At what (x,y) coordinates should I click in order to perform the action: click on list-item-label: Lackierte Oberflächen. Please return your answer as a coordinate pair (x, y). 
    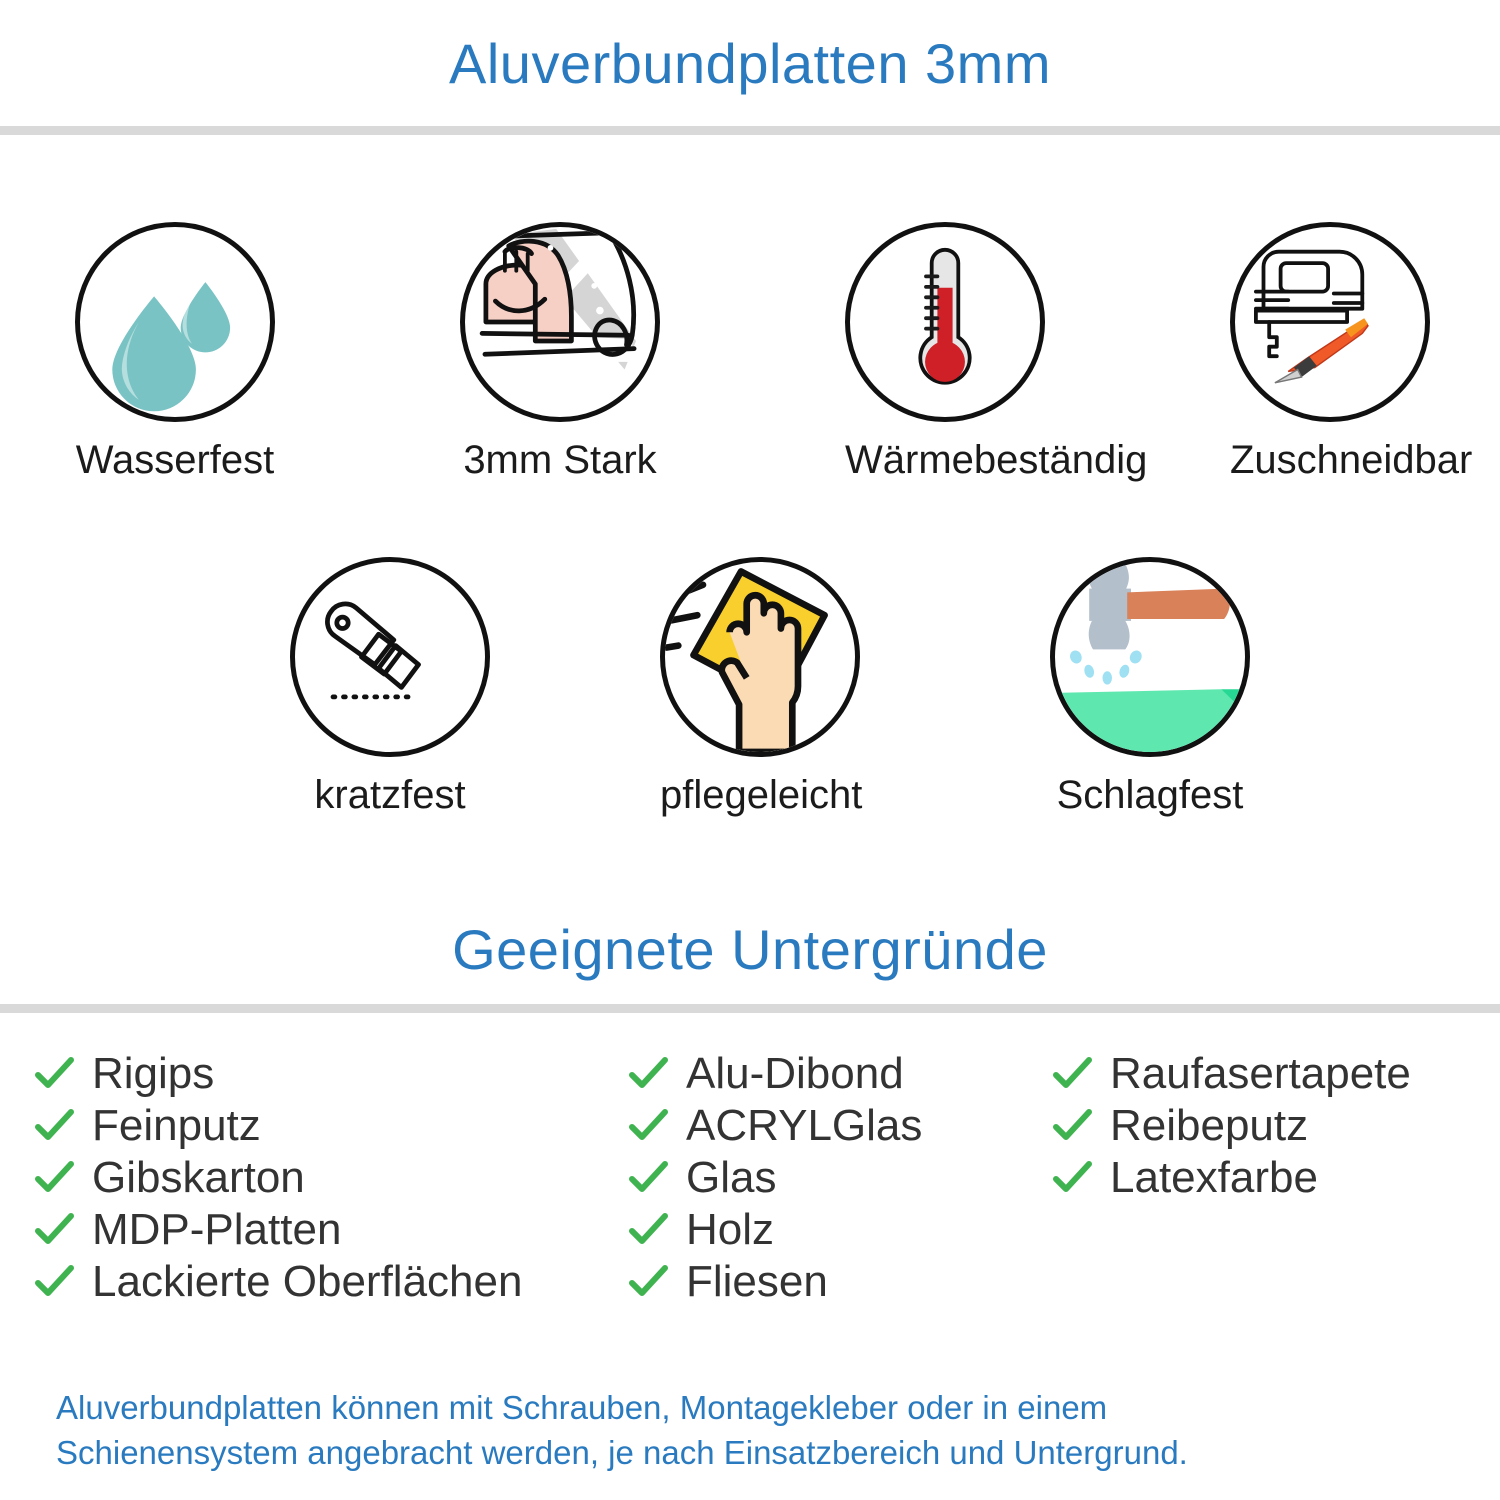
    Looking at the image, I should click on (307, 1281).